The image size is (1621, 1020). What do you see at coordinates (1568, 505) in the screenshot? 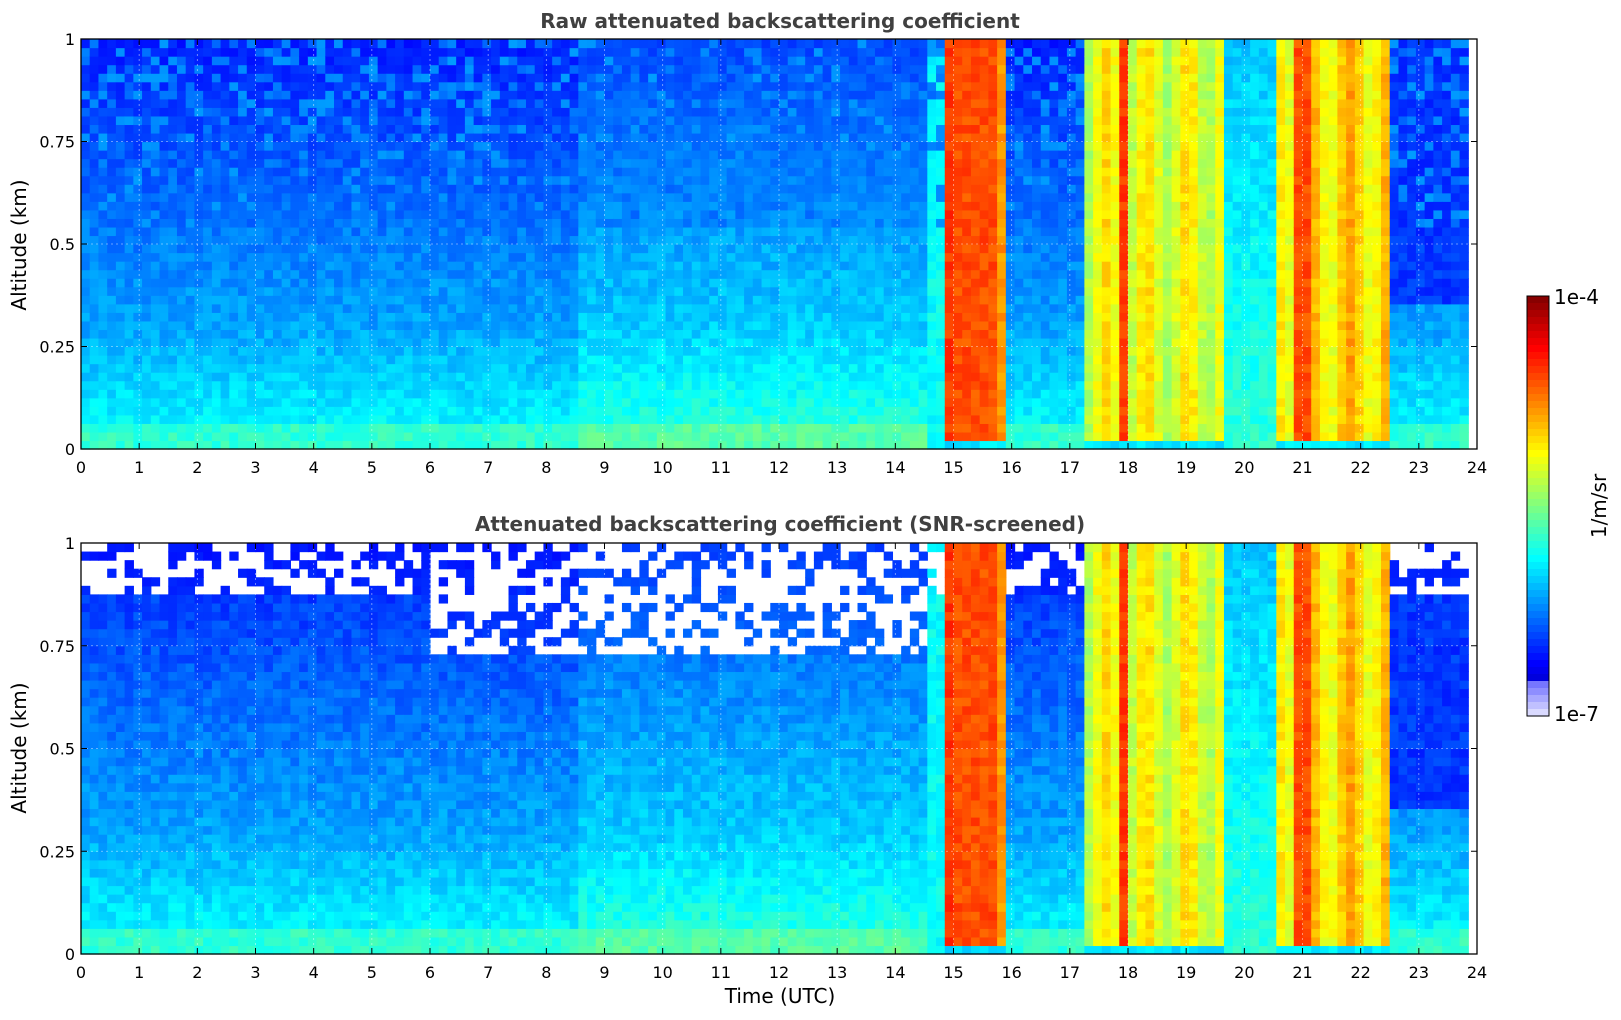
I see `colorbar: 1e-4 1e-7 1/m/sr` at bounding box center [1568, 505].